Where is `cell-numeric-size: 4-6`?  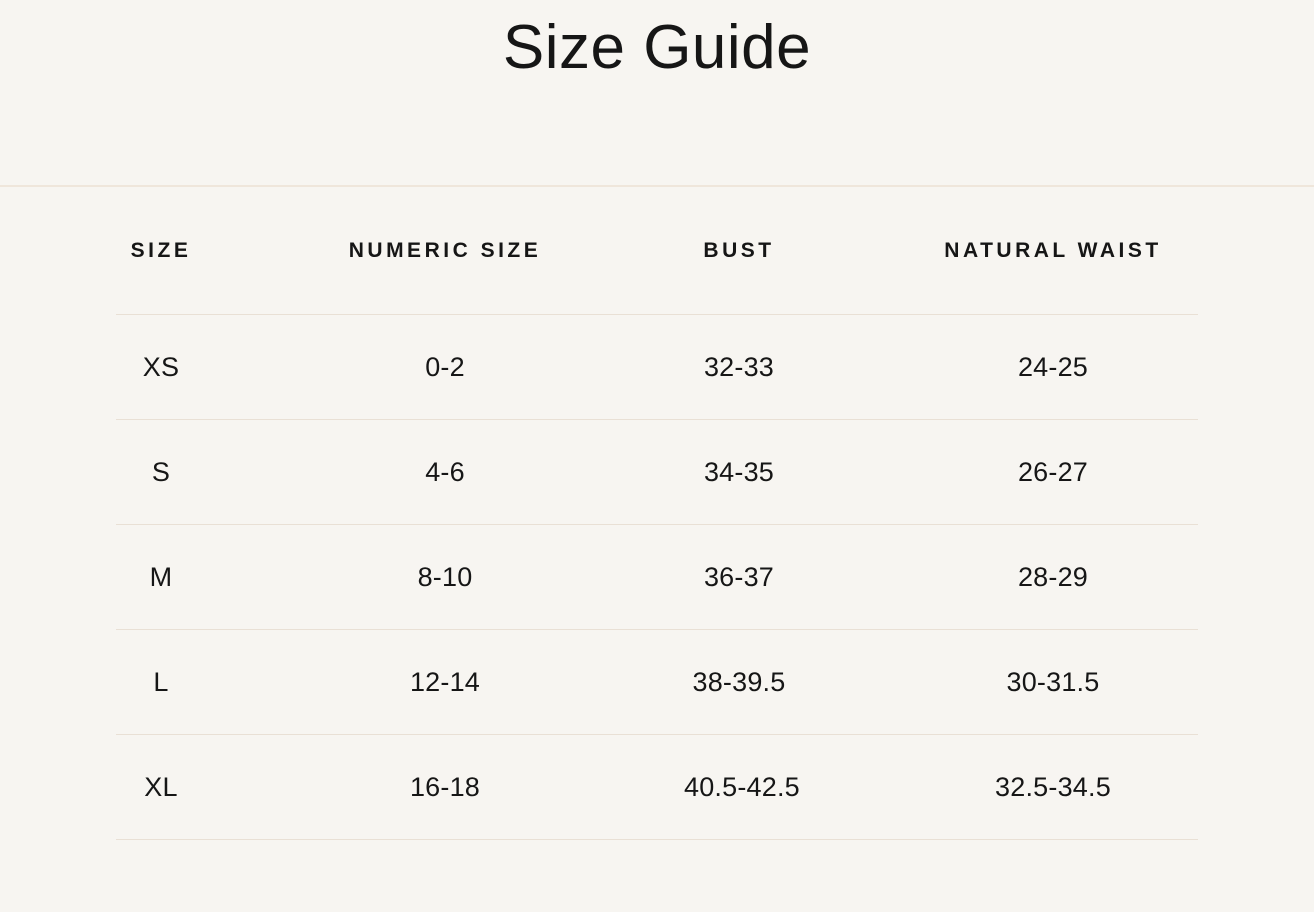
cell-numeric-size: 4-6 is located at coordinates (445, 471).